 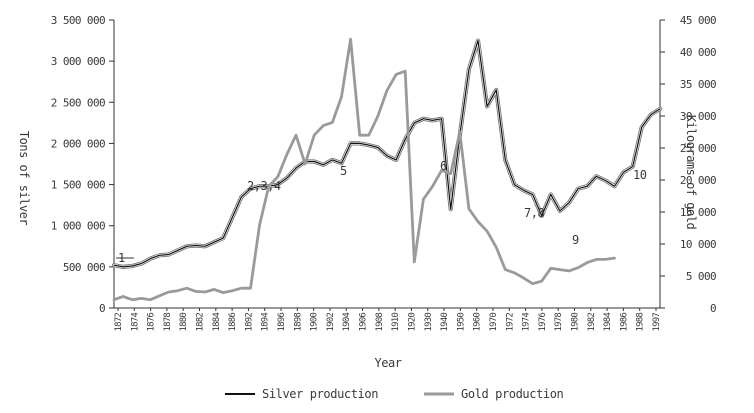 I want to click on x-tick-label: 1978, so click(x=559, y=322).